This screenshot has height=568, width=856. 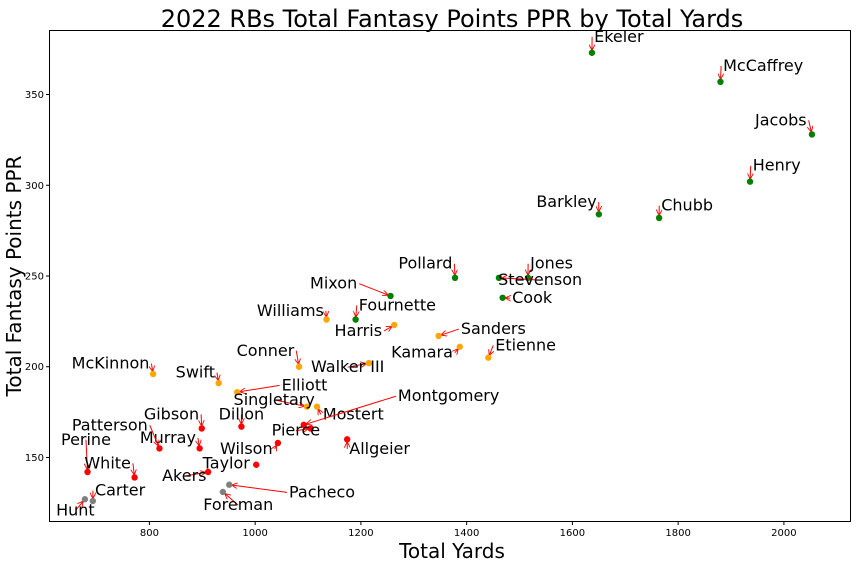 What do you see at coordinates (397, 304) in the screenshot?
I see `point-label: Fournette` at bounding box center [397, 304].